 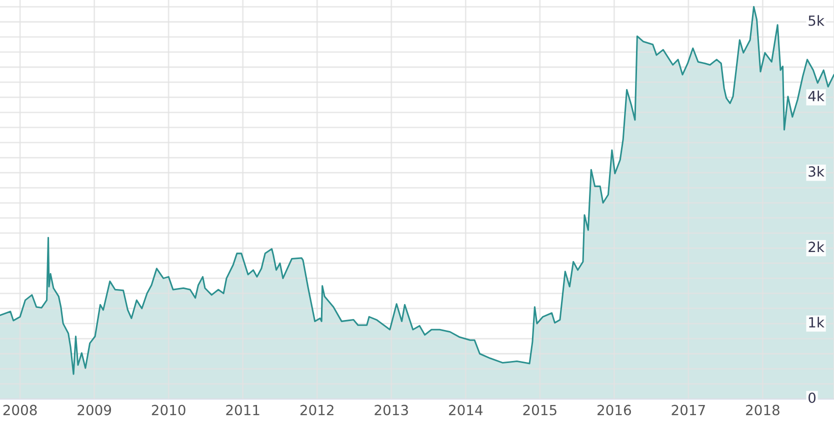 I want to click on y-tick-label: 2k, so click(x=816, y=246).